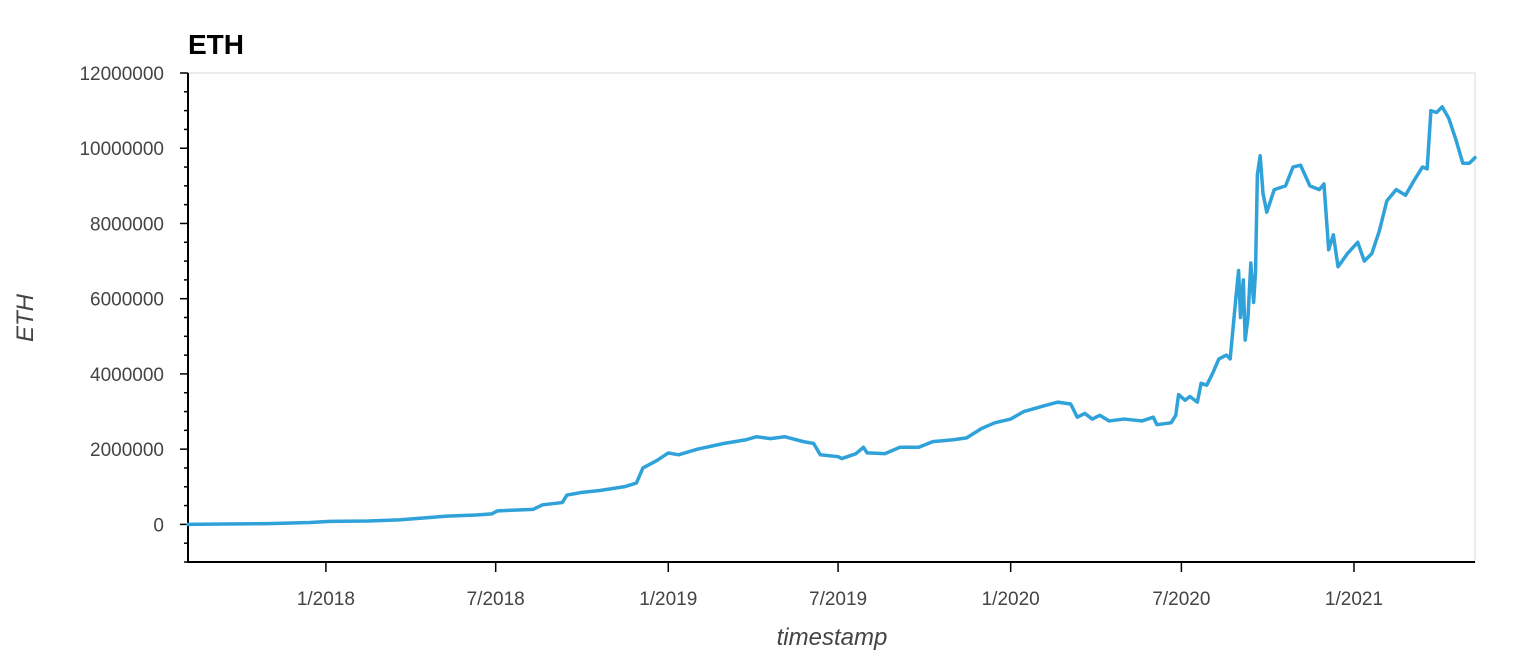  What do you see at coordinates (25, 317) in the screenshot?
I see `y-axis-label: ETH` at bounding box center [25, 317].